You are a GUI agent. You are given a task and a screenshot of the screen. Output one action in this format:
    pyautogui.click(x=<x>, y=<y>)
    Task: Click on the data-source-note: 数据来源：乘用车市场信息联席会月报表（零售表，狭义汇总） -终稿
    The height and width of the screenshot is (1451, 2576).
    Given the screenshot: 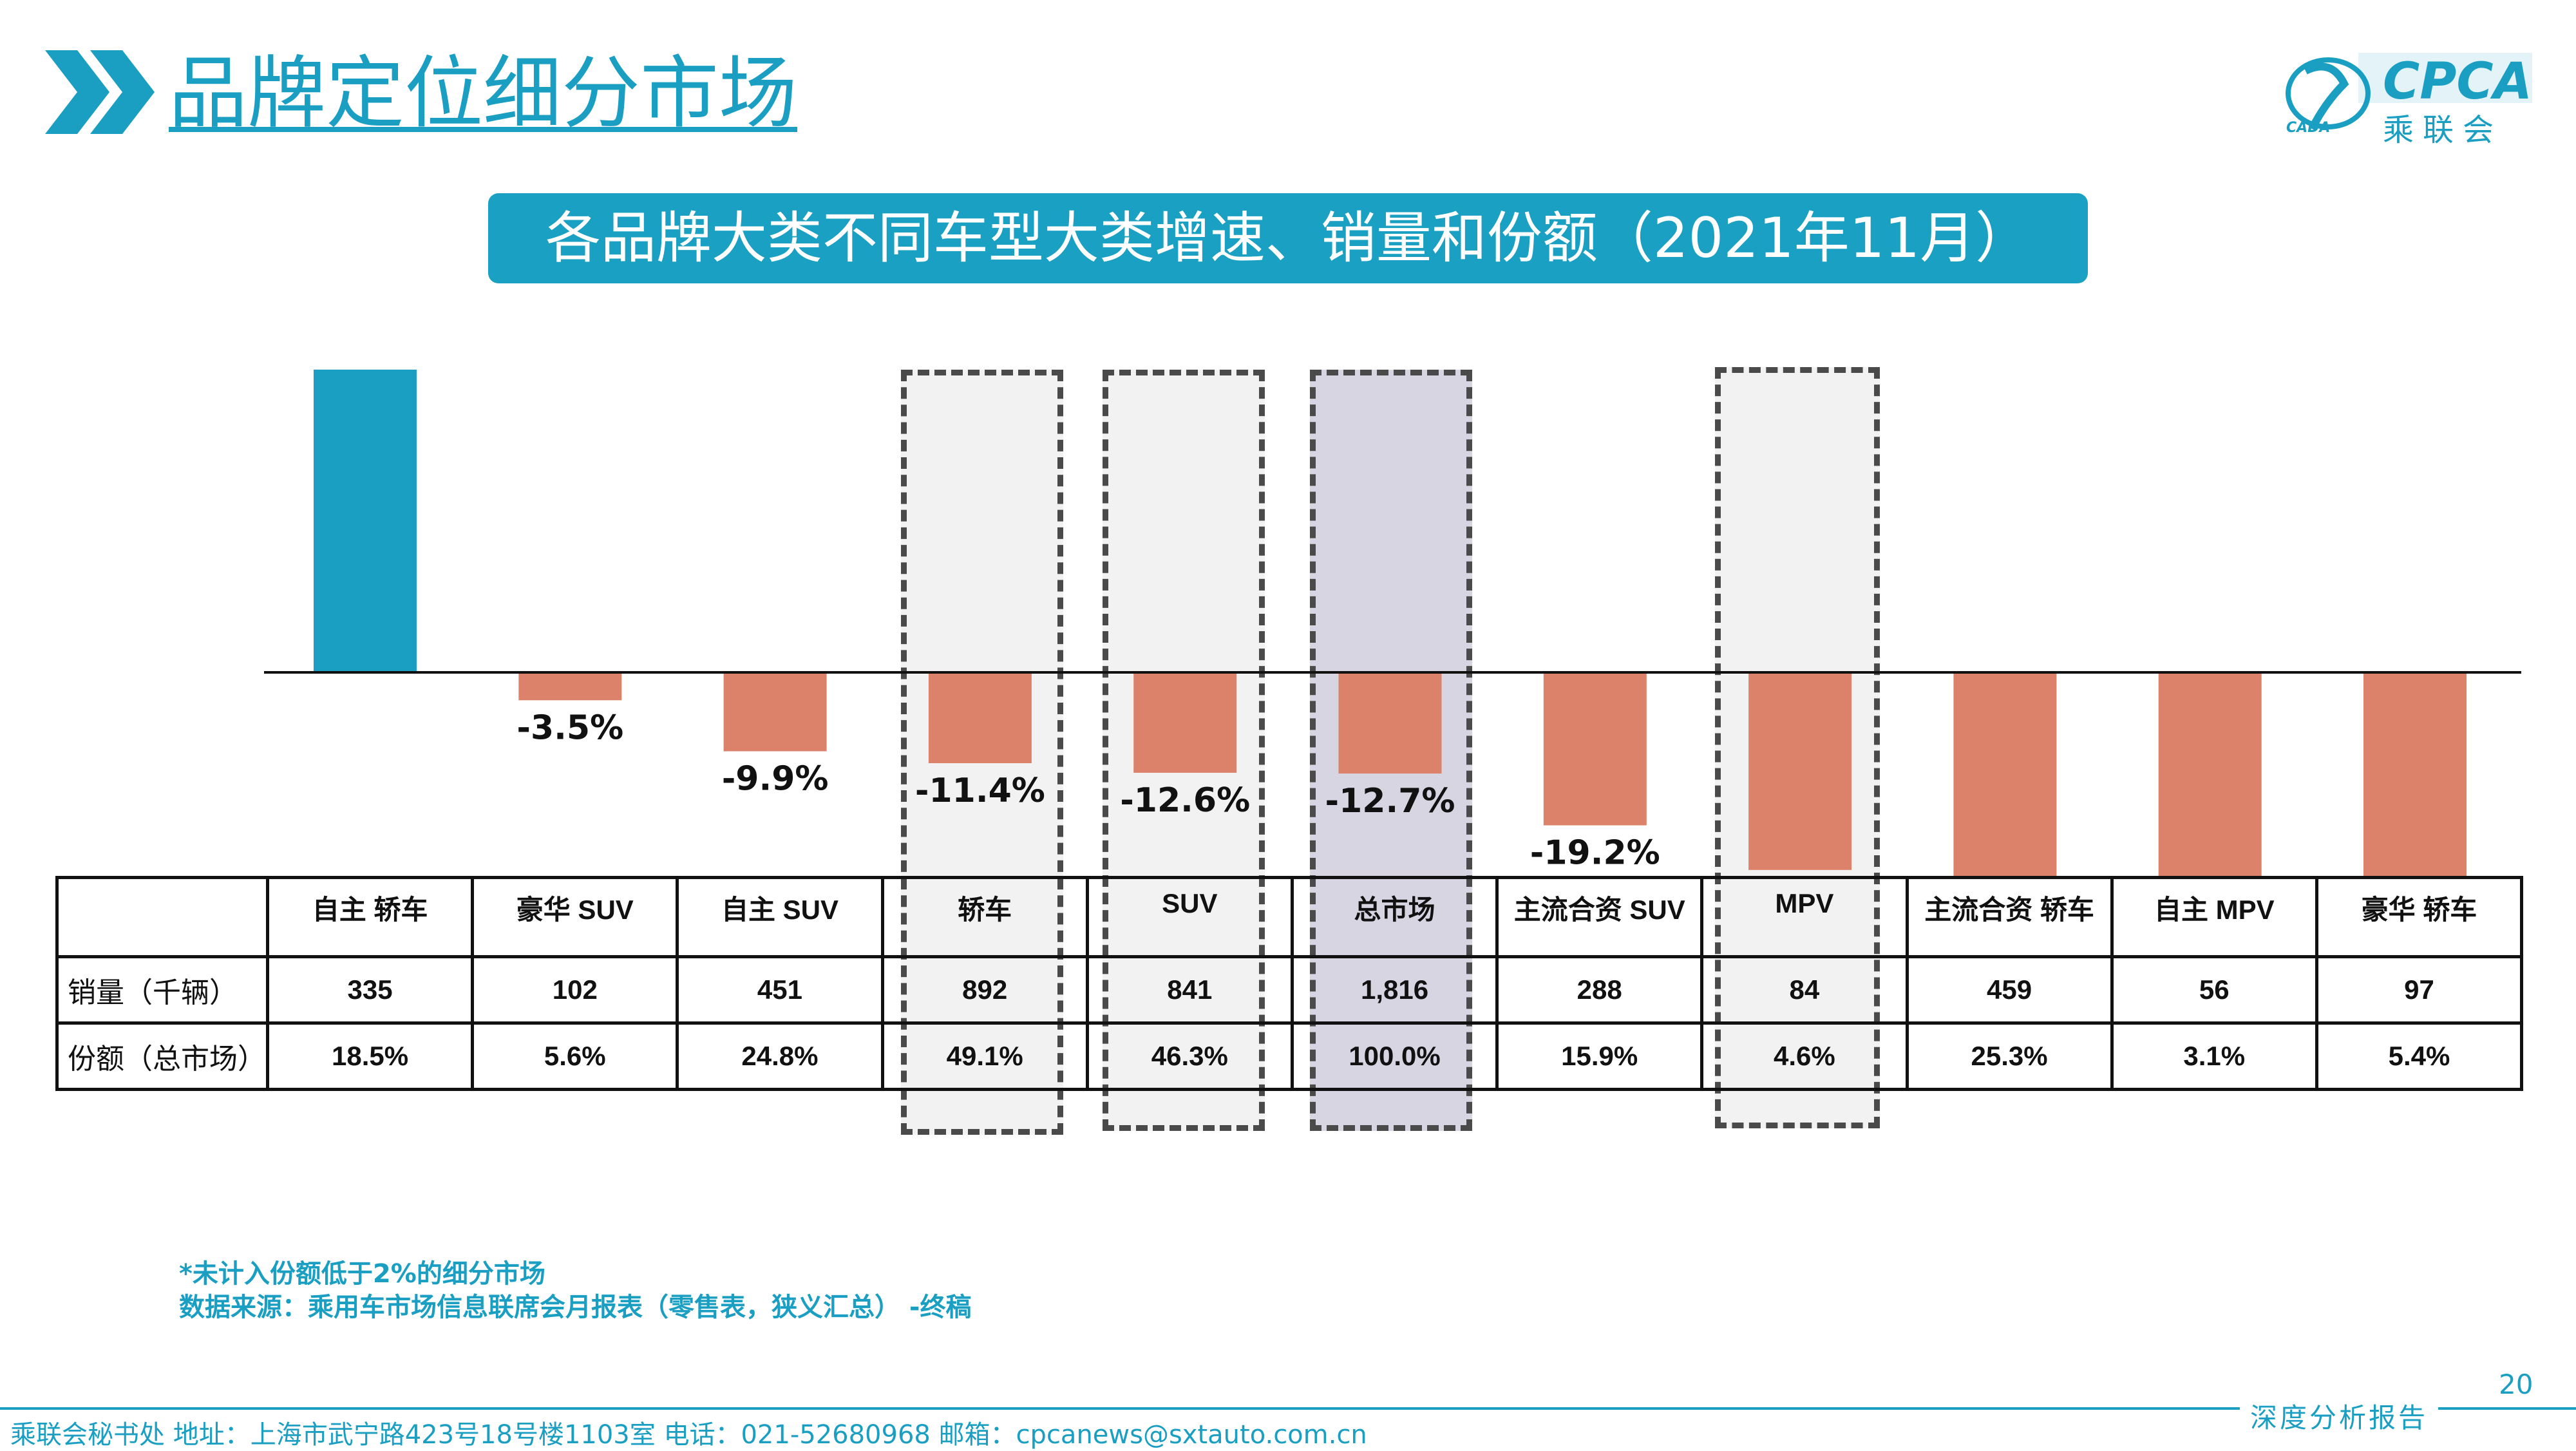 What is the action you would take?
    pyautogui.click(x=575, y=1307)
    